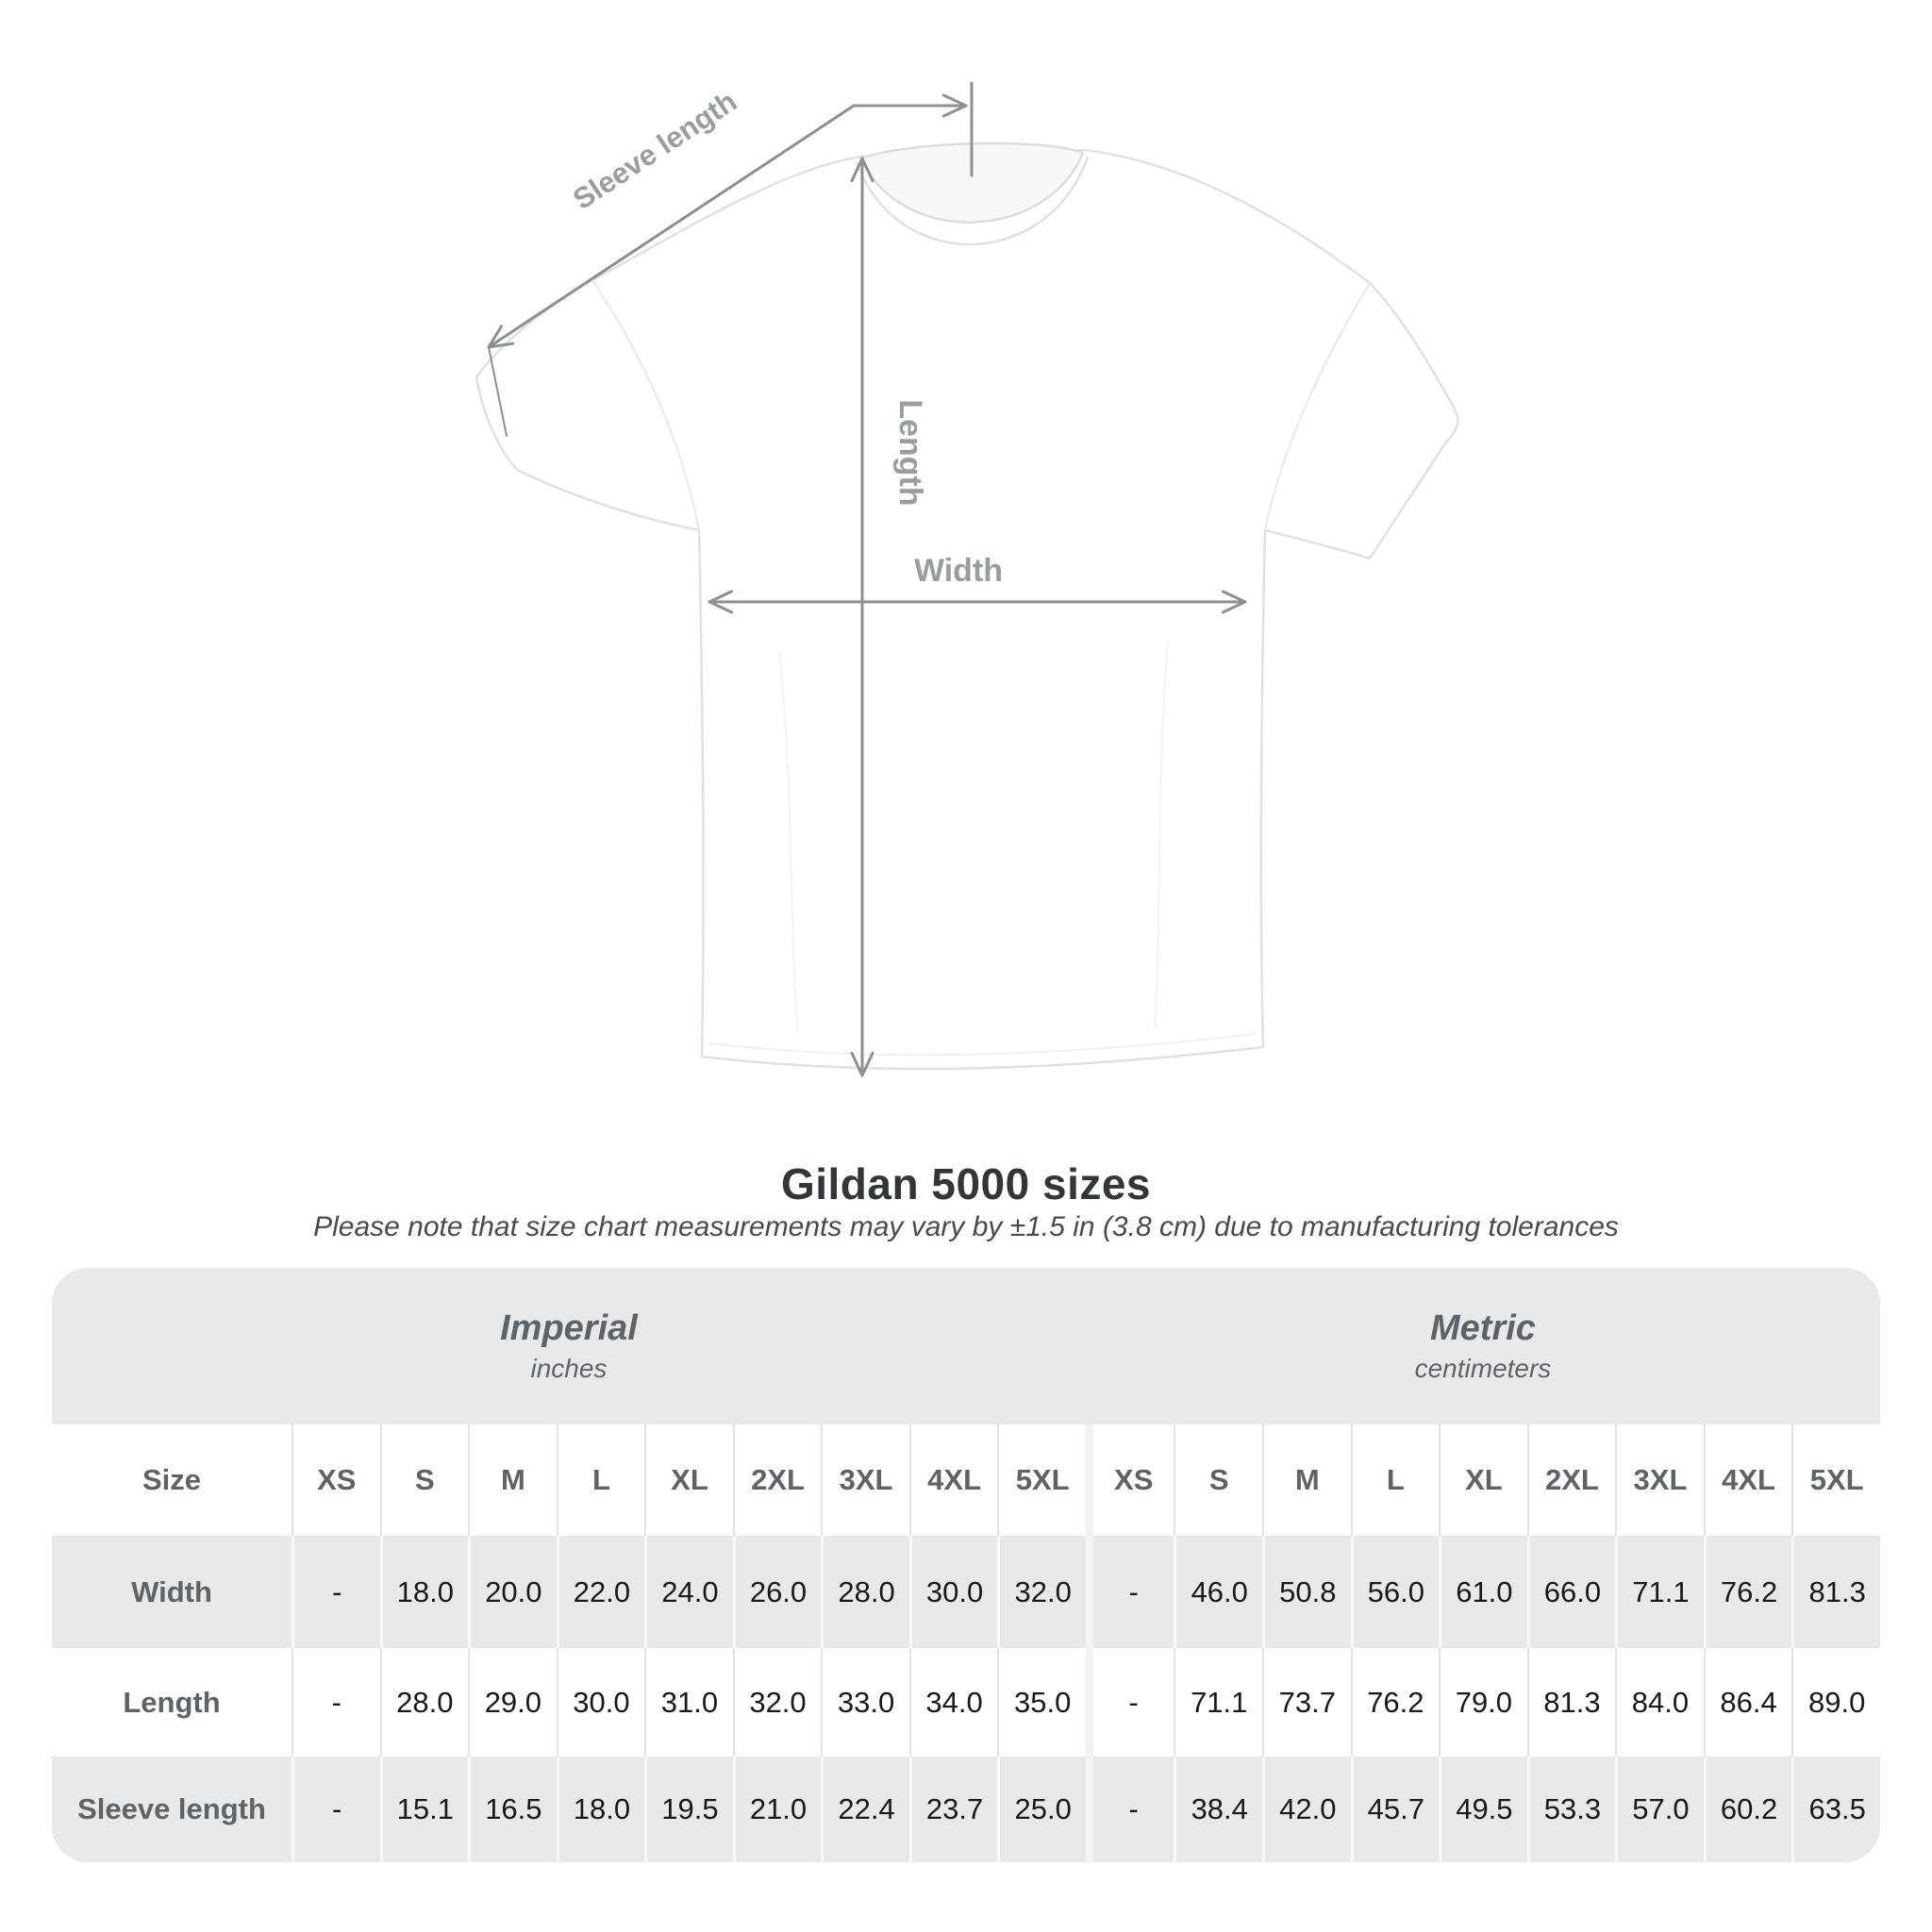  I want to click on width-label: Width, so click(959, 571).